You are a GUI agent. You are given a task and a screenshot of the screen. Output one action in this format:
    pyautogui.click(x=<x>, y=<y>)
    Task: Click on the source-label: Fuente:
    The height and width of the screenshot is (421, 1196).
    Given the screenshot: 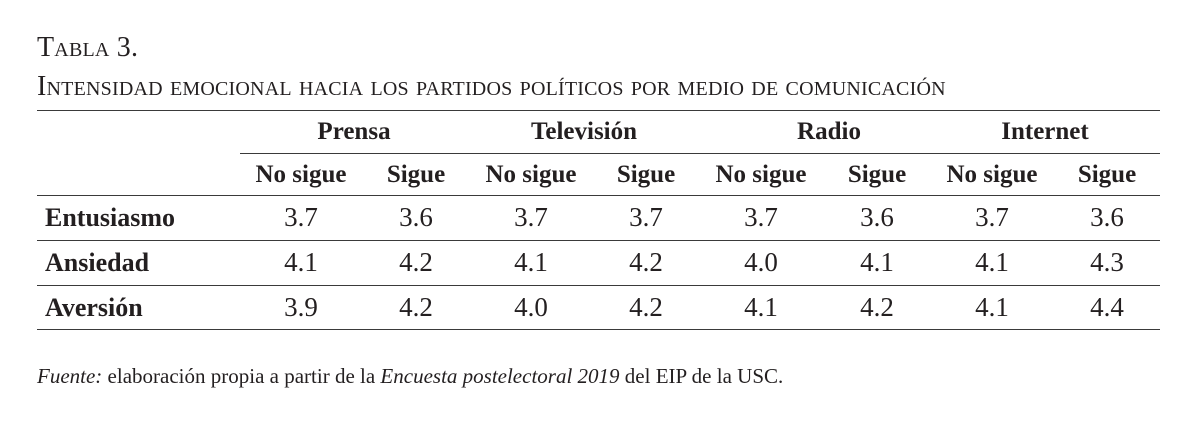 What is the action you would take?
    pyautogui.click(x=70, y=376)
    